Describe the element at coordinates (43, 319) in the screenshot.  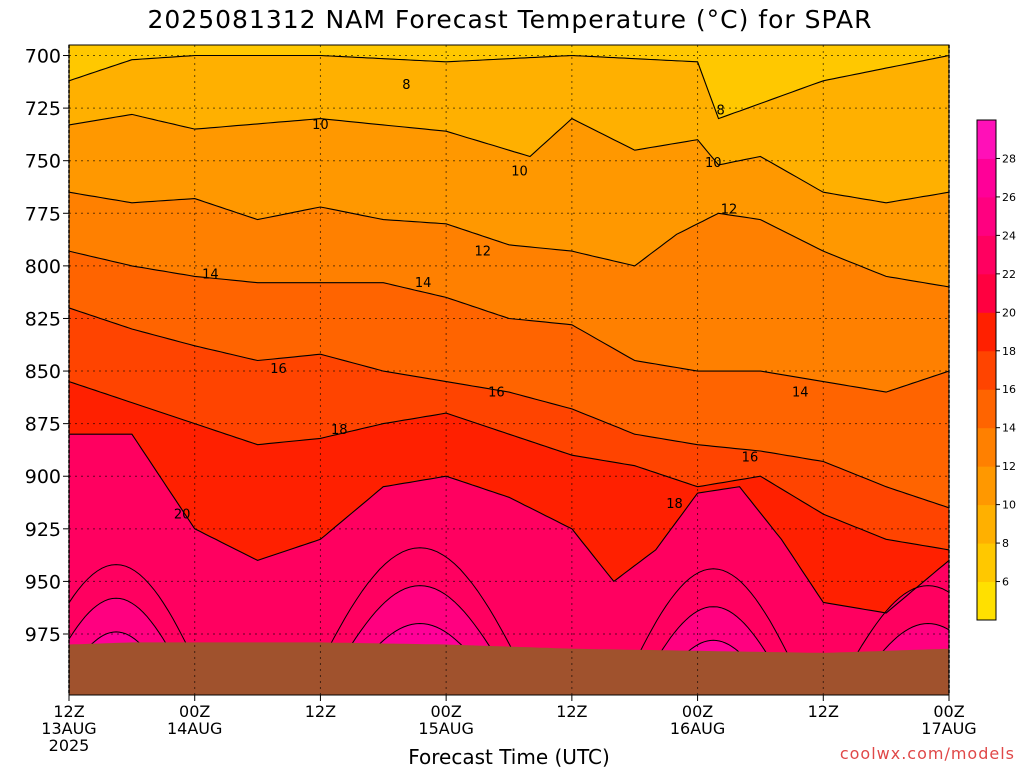
I see `y-tick-label: 825` at that location.